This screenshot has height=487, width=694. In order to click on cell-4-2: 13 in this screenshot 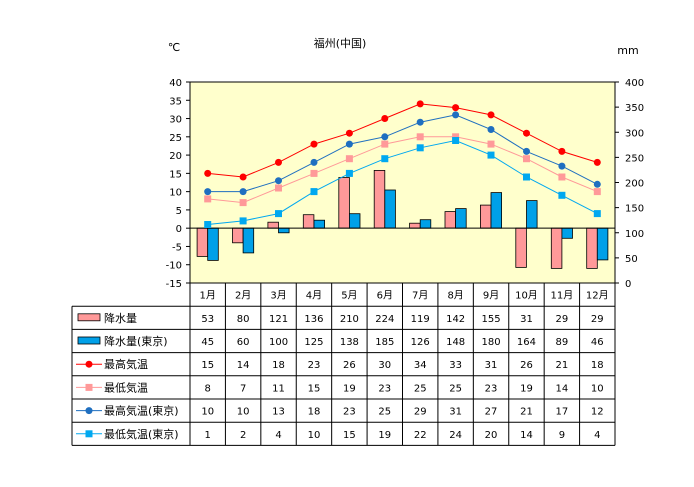, I will do `click(278, 412)`.